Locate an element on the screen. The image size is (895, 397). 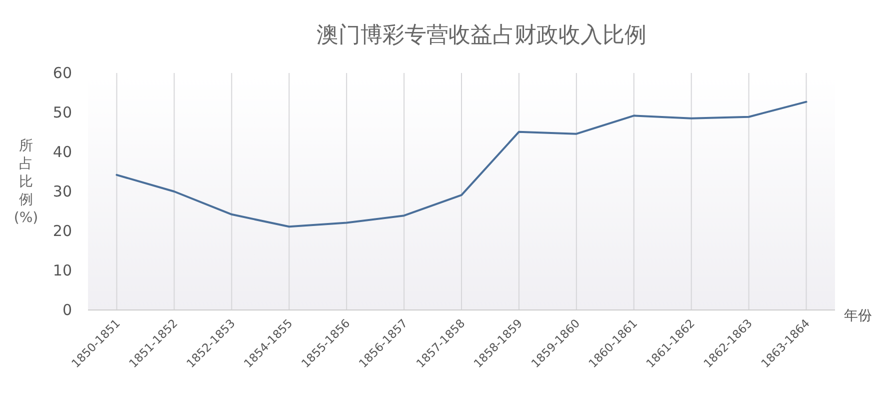
y-tick-label: 40 is located at coordinates (62, 152).